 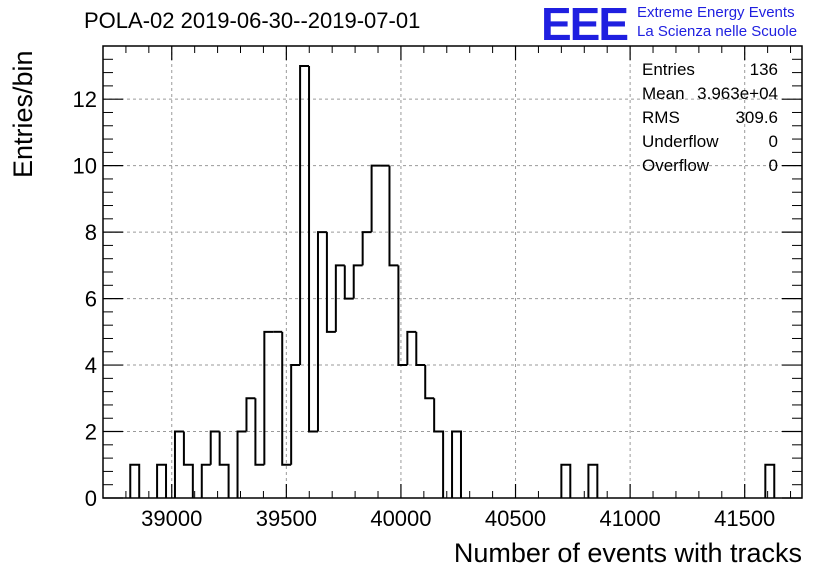 I want to click on y-tick-label: 0, so click(x=91, y=498).